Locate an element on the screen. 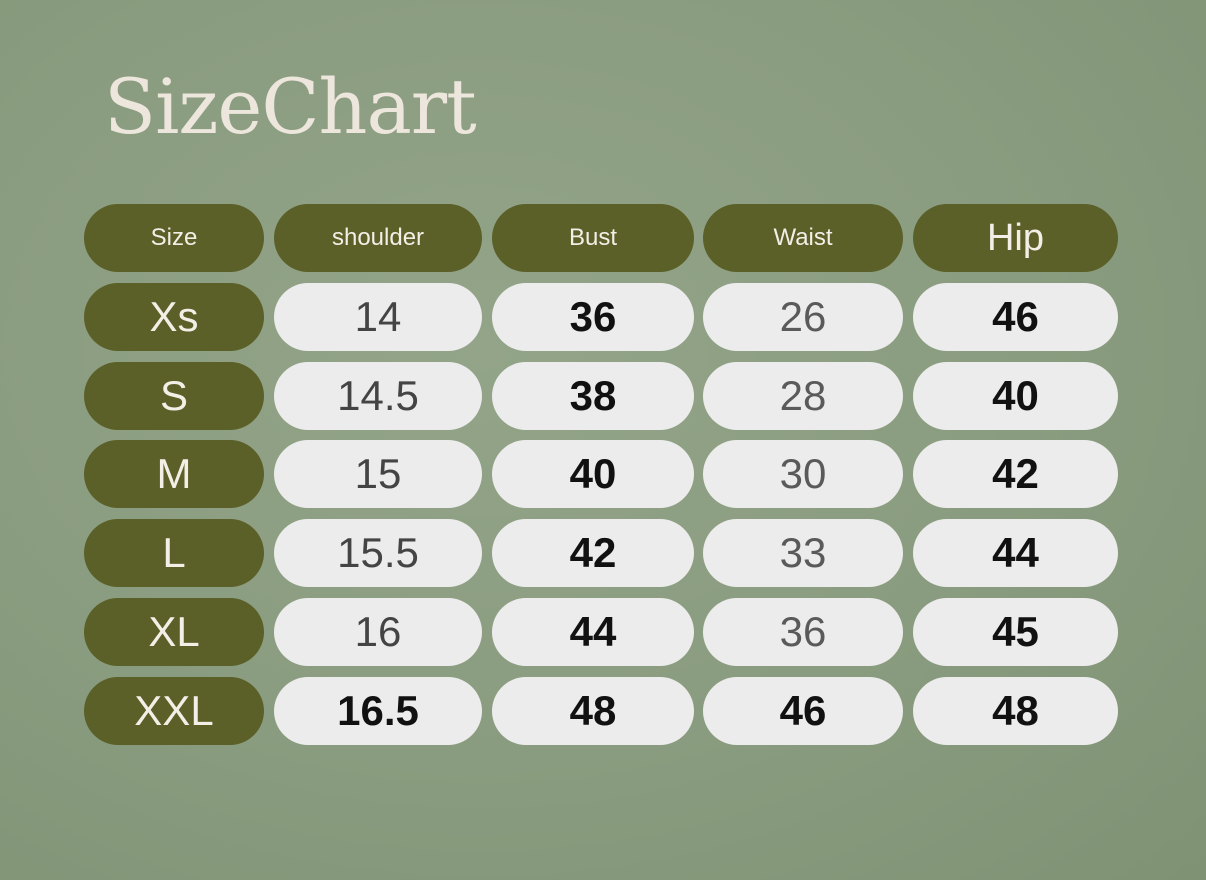 The height and width of the screenshot is (880, 1206). cell-bust: 40 is located at coordinates (593, 474).